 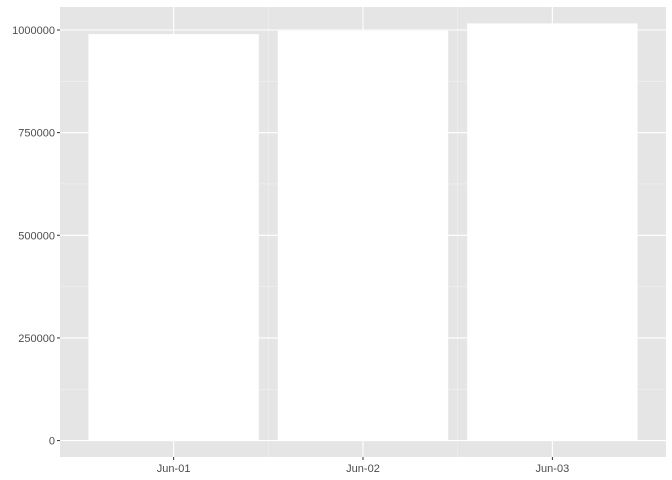 What do you see at coordinates (174, 469) in the screenshot?
I see `x-tick-label: Jun-01` at bounding box center [174, 469].